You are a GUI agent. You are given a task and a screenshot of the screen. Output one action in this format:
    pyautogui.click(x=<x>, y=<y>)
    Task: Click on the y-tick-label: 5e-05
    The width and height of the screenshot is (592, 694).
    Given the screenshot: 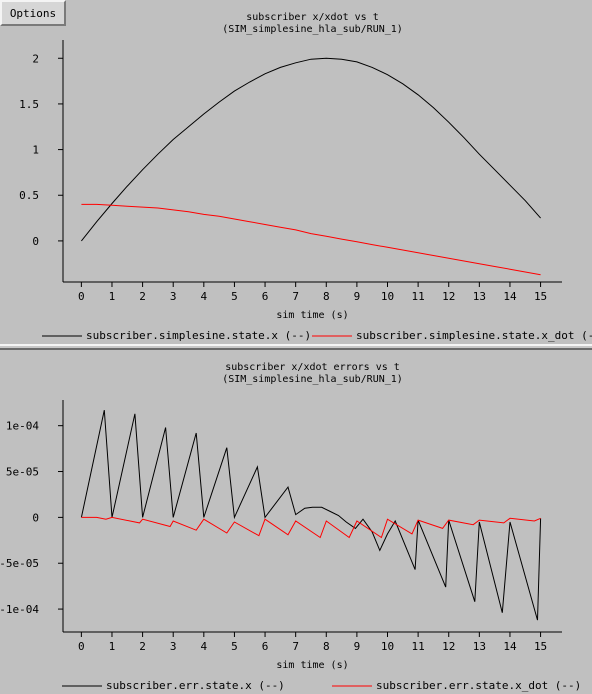 What is the action you would take?
    pyautogui.click(x=22, y=472)
    